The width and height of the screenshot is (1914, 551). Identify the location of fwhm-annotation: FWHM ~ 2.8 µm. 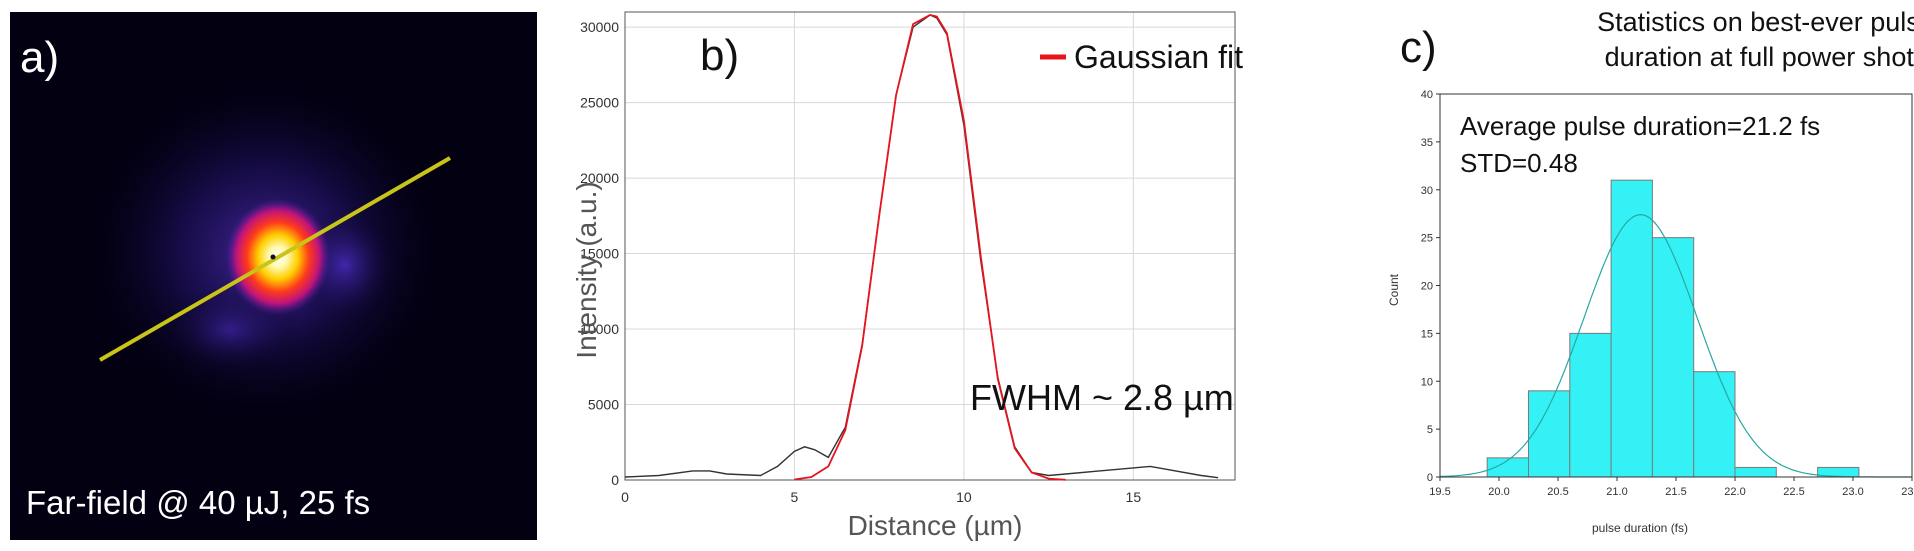
(1102, 397).